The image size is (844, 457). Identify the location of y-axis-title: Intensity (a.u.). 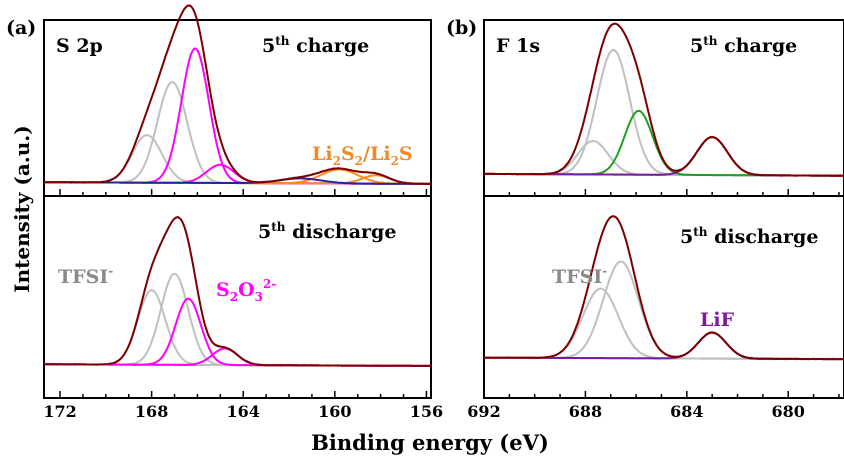
(22, 208).